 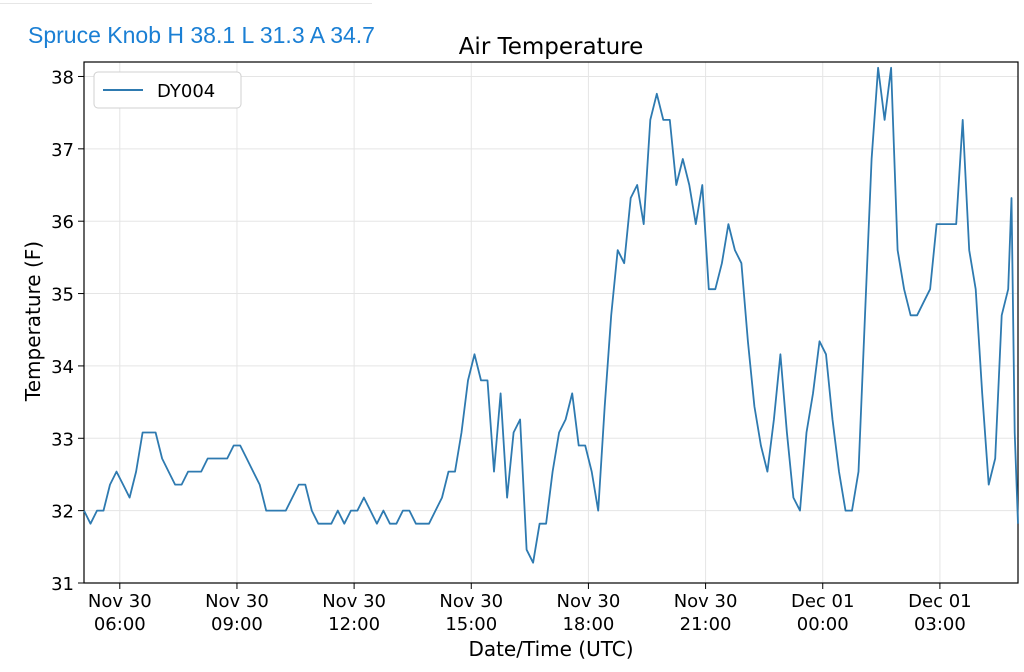 What do you see at coordinates (120, 624) in the screenshot?
I see `x-tick-label-time: 06:00` at bounding box center [120, 624].